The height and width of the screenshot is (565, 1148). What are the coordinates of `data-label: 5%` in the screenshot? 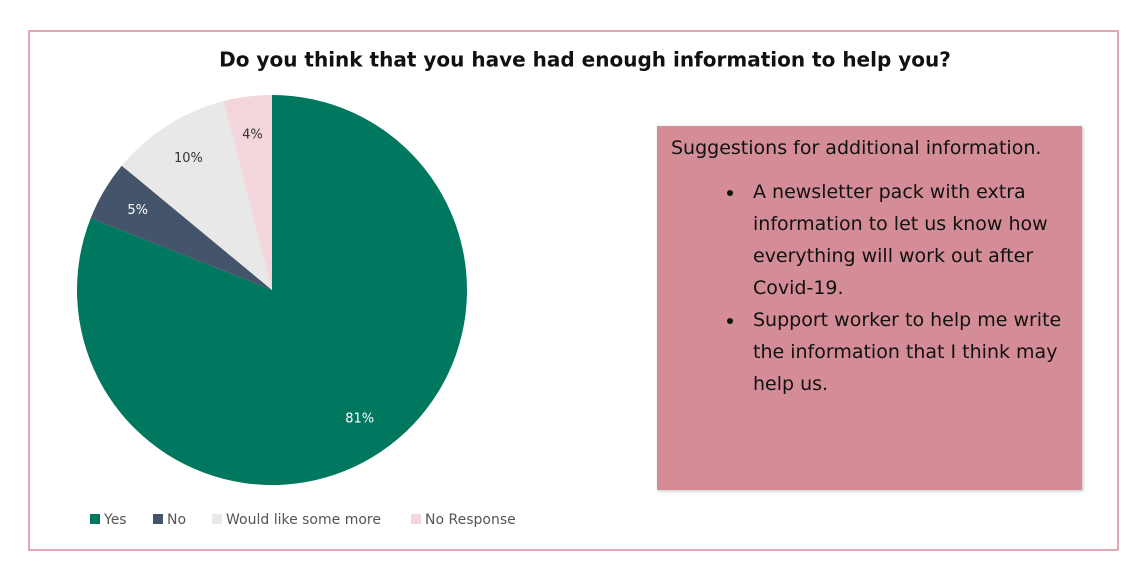 It's located at (137, 210).